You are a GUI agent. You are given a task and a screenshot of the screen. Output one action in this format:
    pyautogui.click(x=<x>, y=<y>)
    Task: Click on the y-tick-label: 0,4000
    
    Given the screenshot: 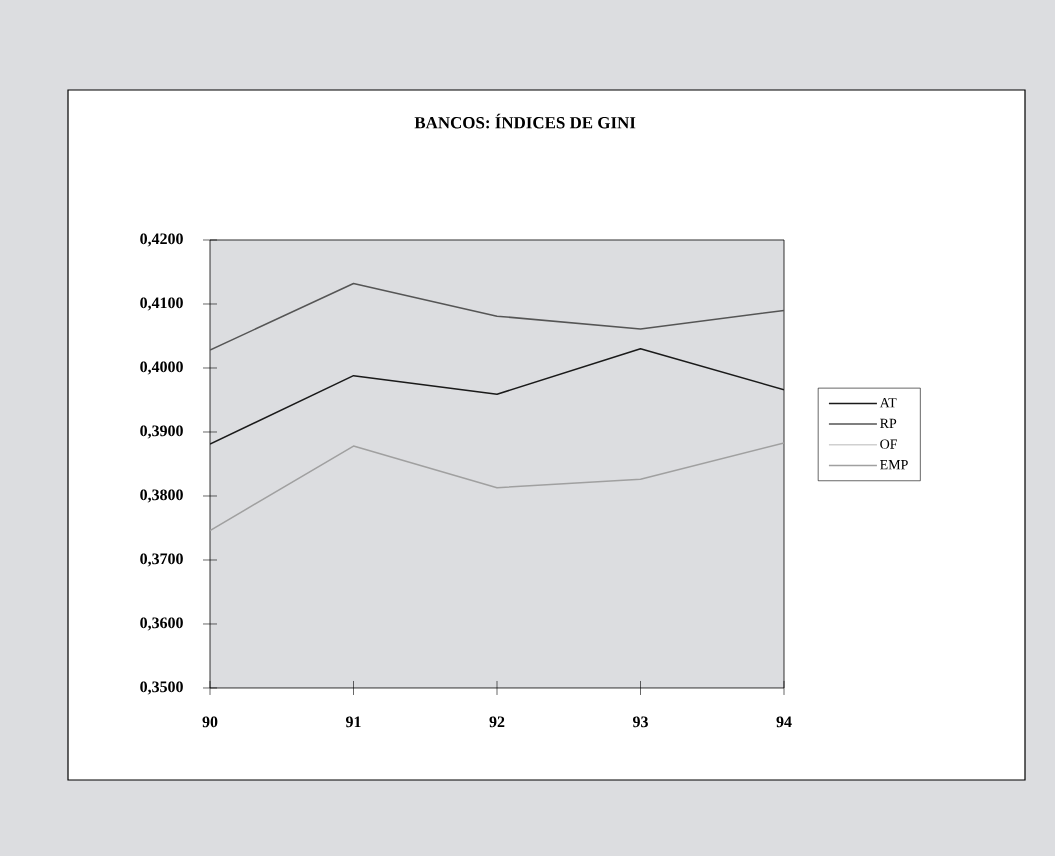 What is the action you would take?
    pyautogui.click(x=161, y=368)
    